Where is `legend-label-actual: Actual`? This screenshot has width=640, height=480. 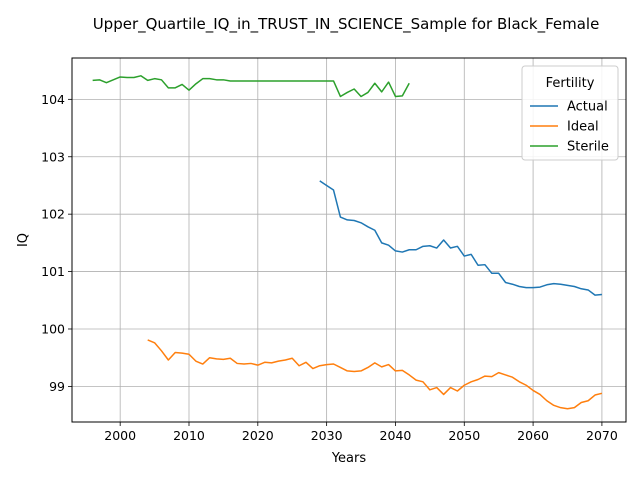
legend-label-actual: Actual is located at coordinates (587, 107).